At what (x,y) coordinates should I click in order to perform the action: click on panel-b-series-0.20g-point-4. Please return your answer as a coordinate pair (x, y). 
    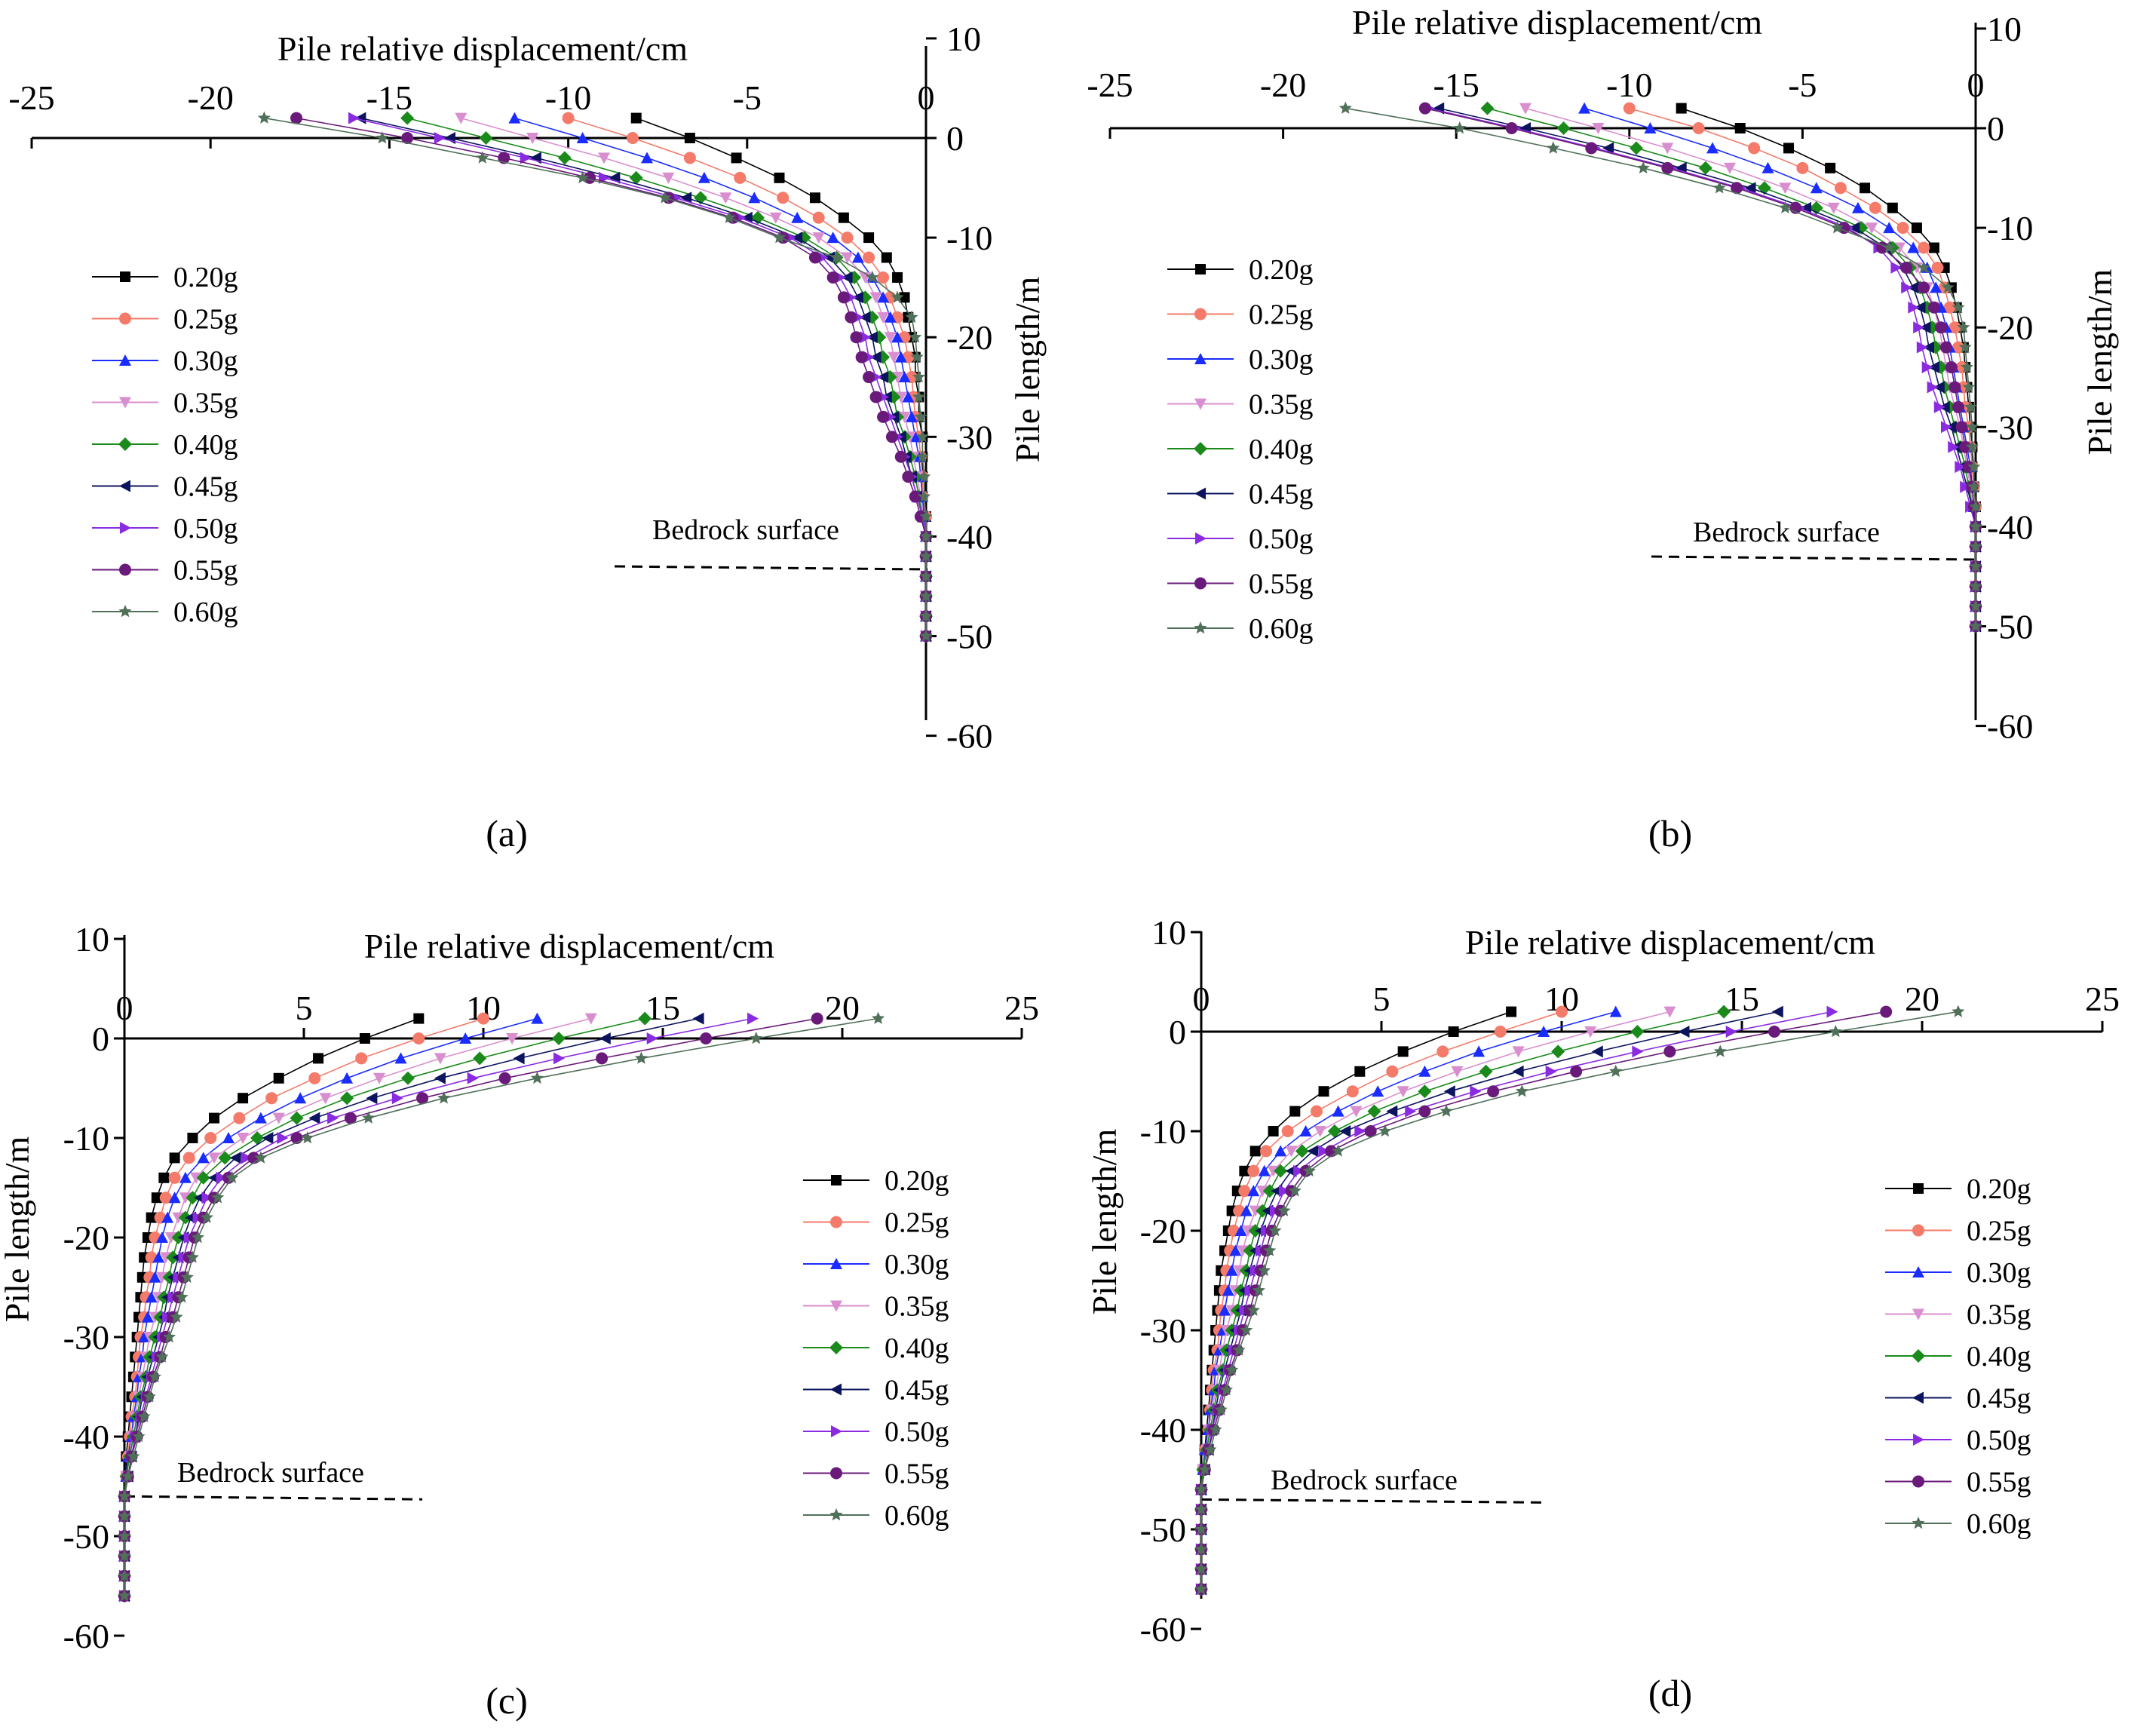
    Looking at the image, I should click on (1865, 188).